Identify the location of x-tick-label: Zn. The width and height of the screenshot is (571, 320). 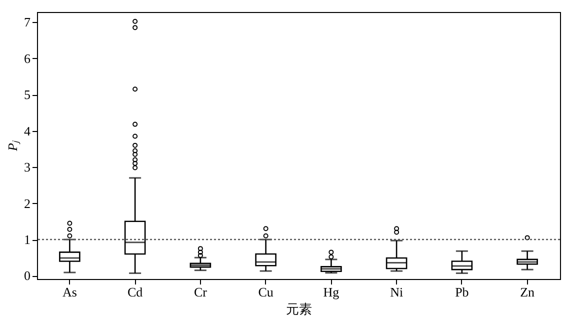
(528, 292).